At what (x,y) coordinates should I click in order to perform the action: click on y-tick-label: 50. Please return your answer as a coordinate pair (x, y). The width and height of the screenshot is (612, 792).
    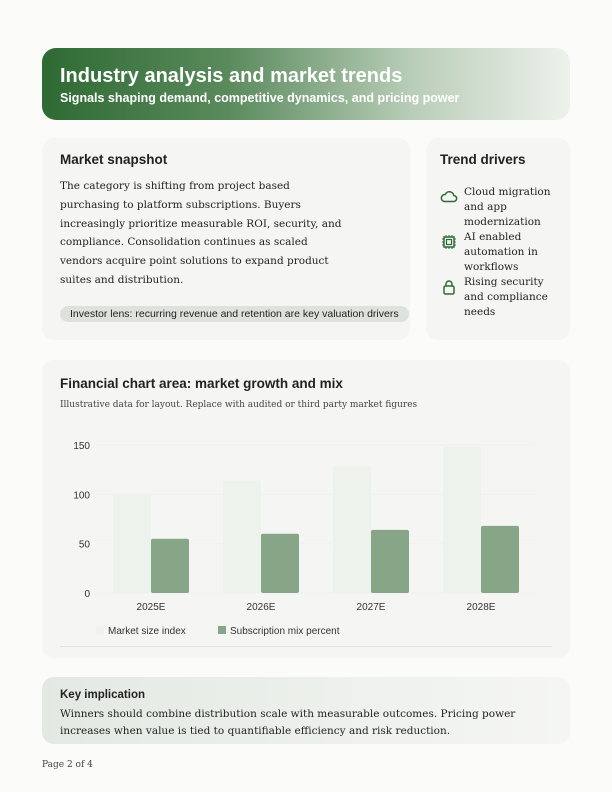
    Looking at the image, I should click on (85, 545).